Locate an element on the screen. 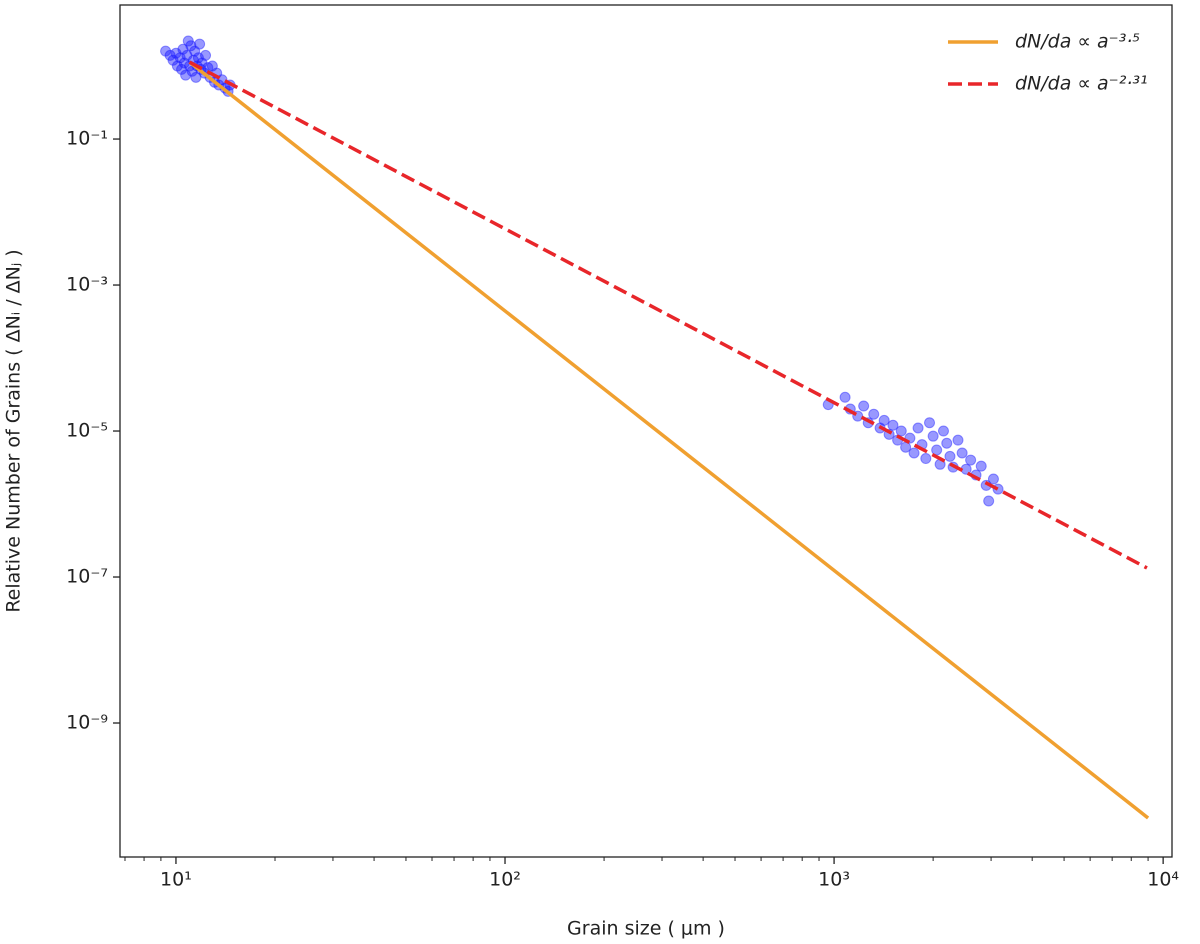  x-tick-label: 10³ is located at coordinates (834, 880).